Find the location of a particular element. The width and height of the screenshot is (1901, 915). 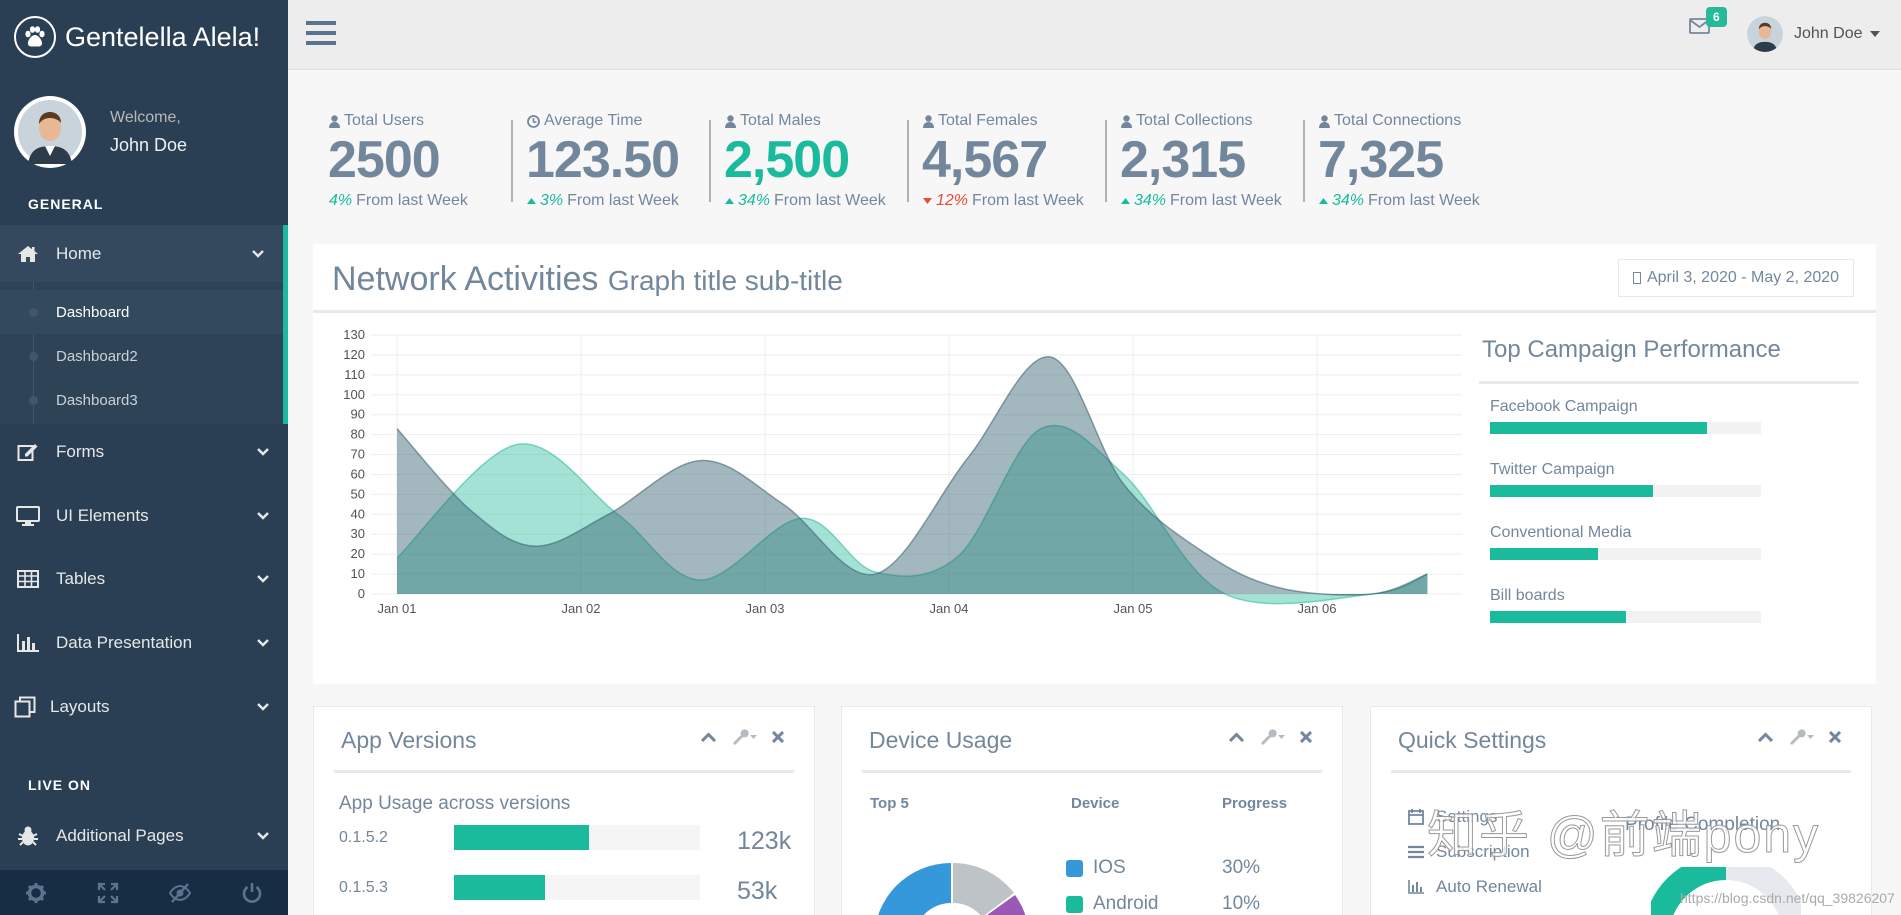

sidebar-item-ui-elements: UI Elements is located at coordinates (144, 516).